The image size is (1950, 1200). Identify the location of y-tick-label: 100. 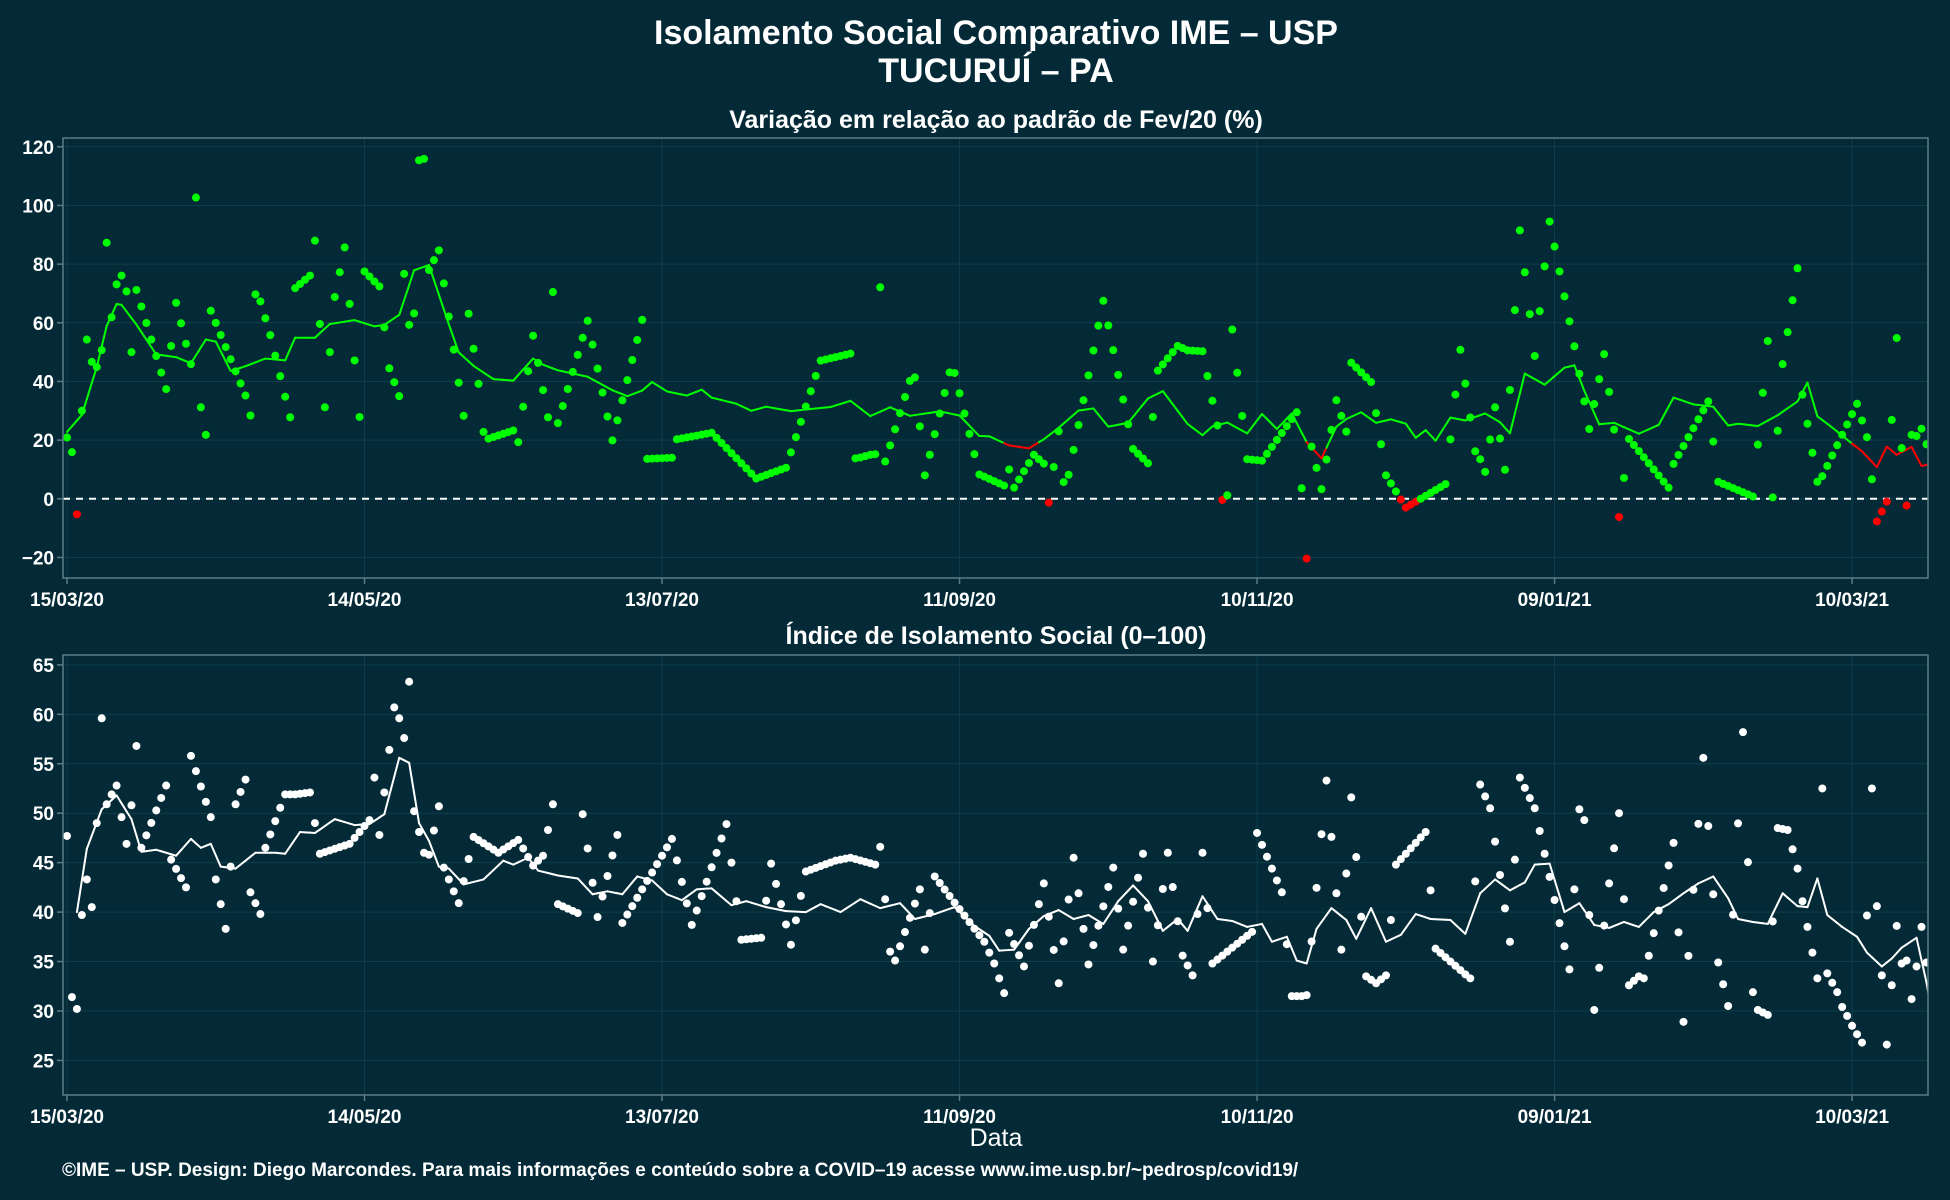
(38, 206).